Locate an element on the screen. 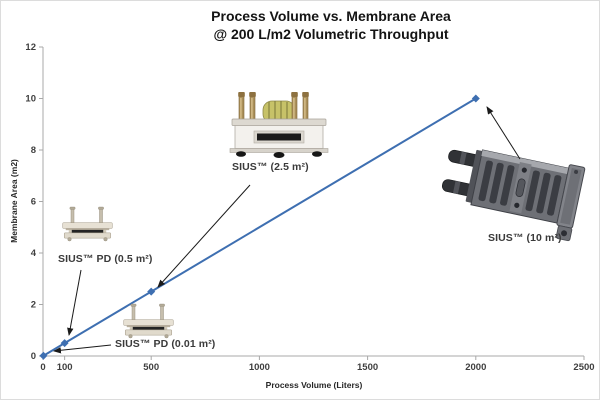 The image size is (600, 400). y-tick-label: 6 is located at coordinates (33, 202).